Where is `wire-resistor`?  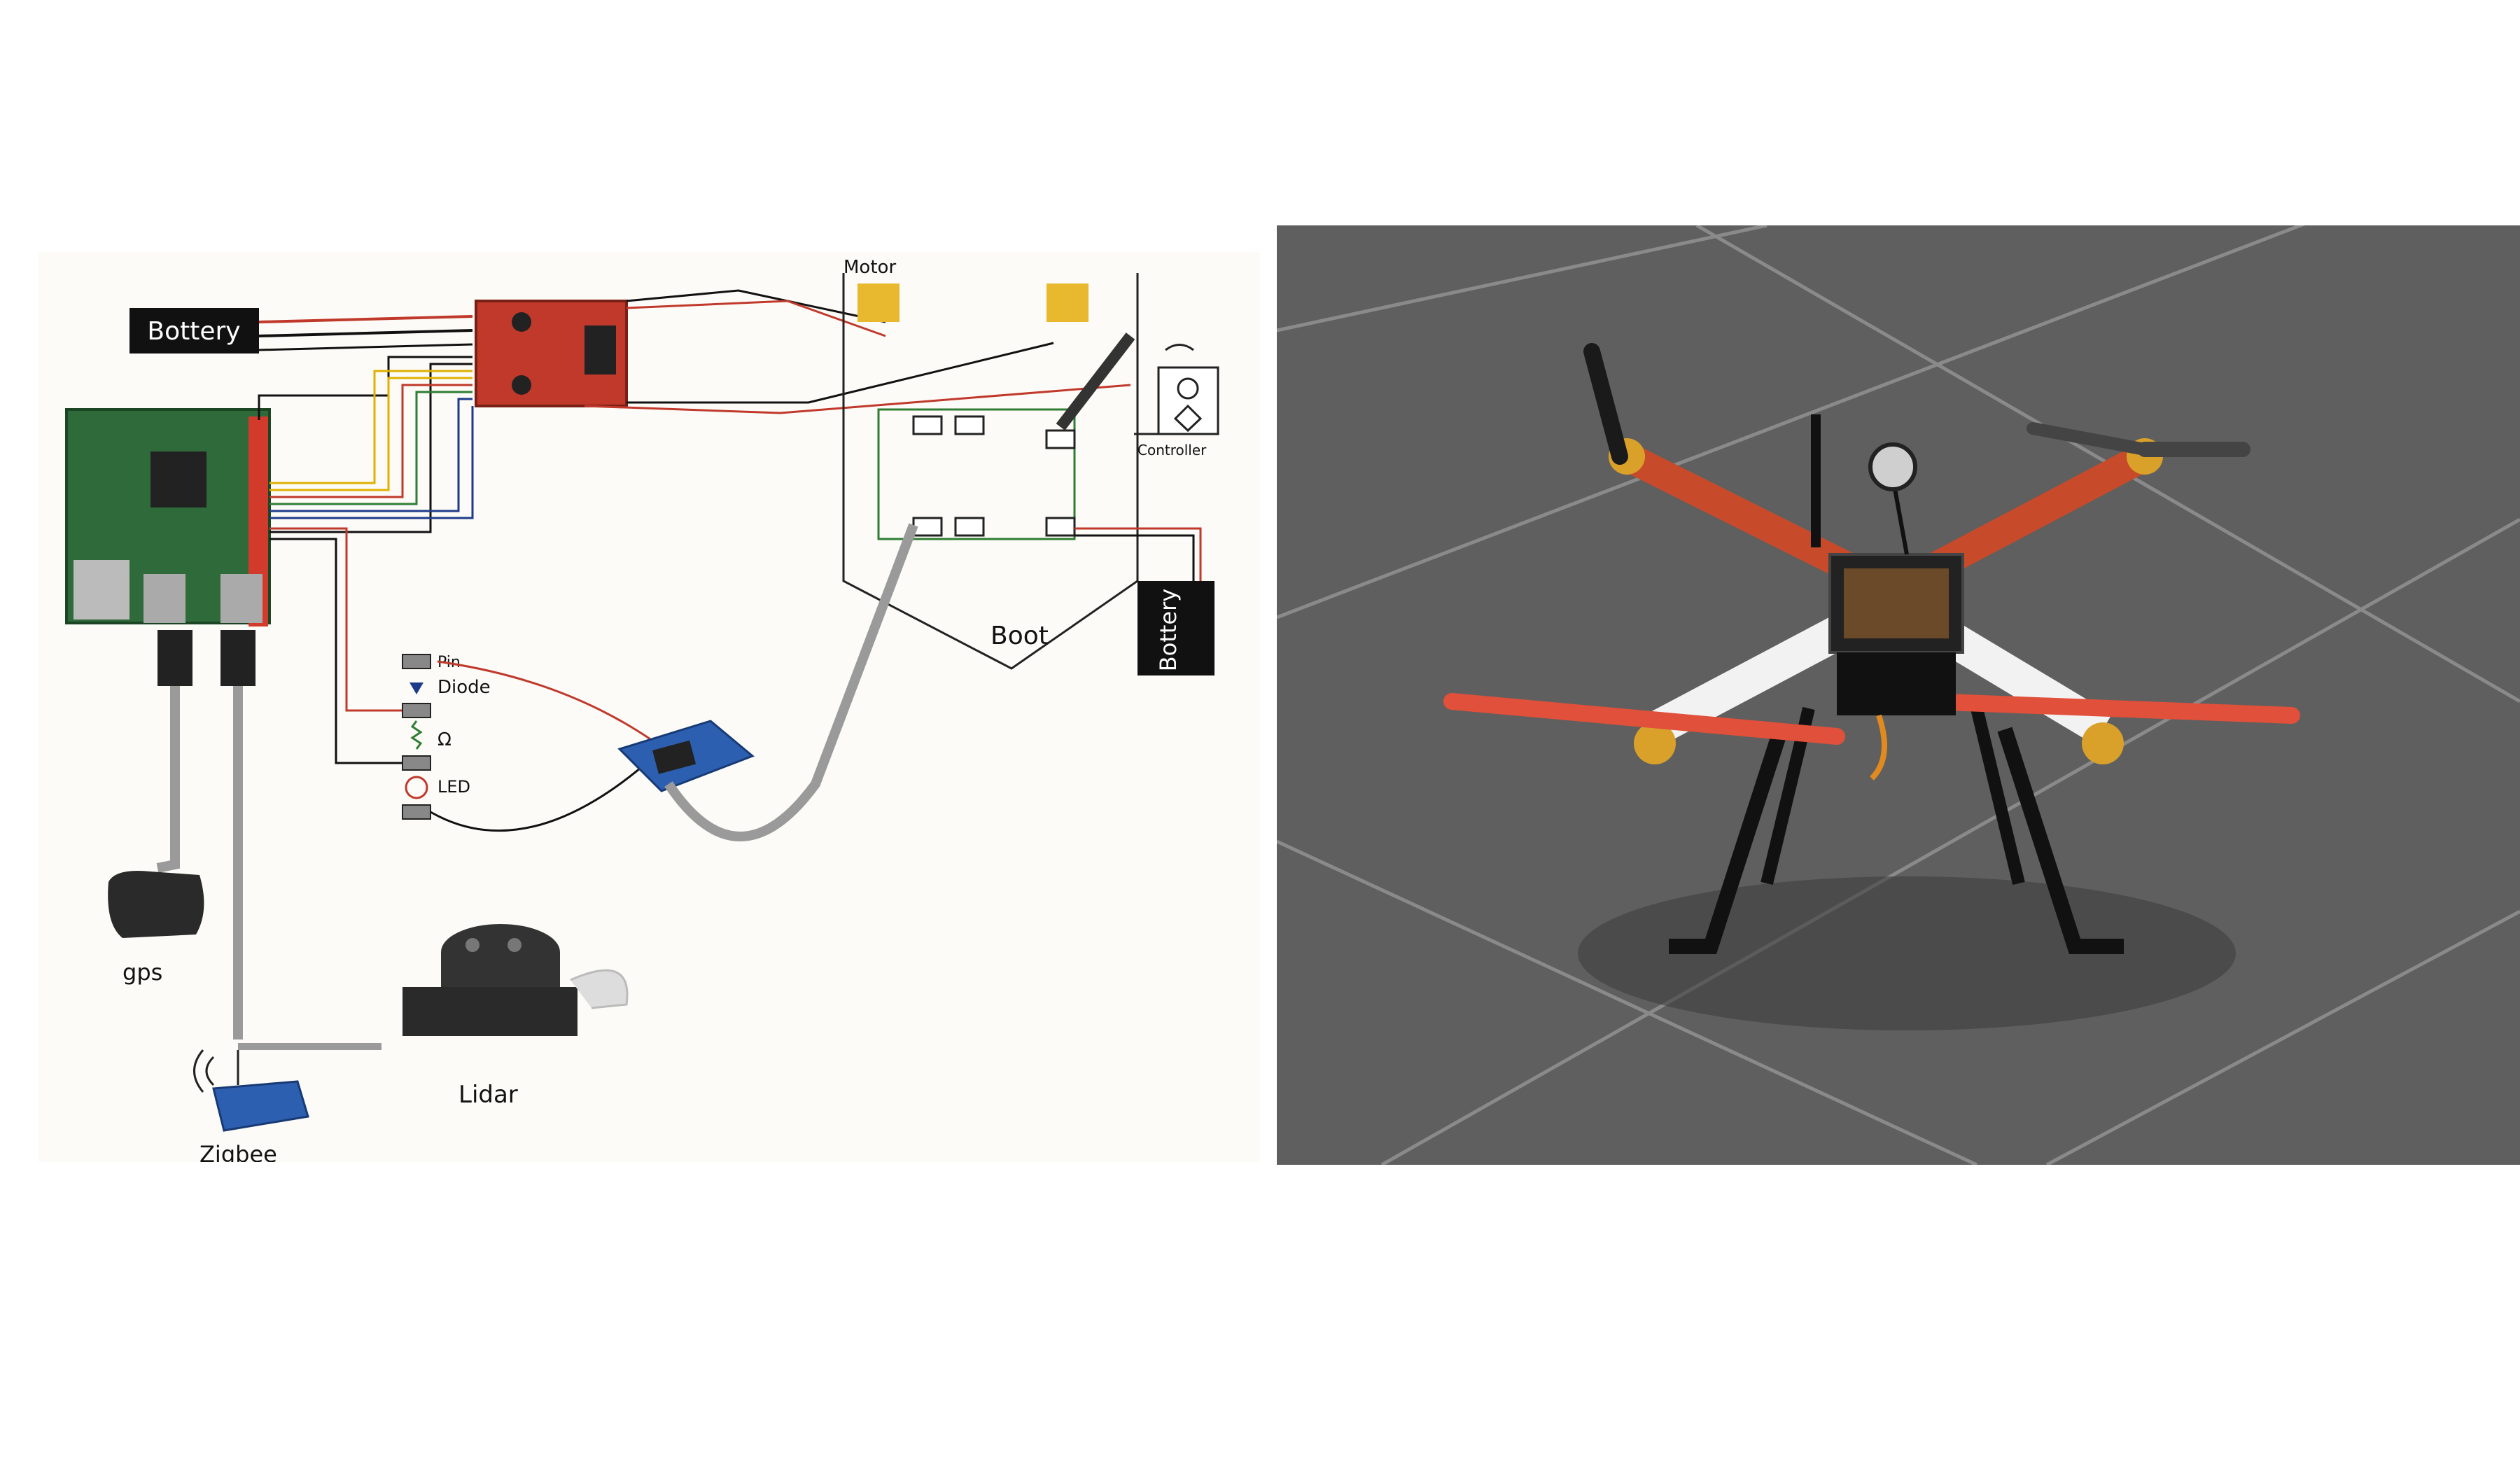 wire-resistor is located at coordinates (336, 651).